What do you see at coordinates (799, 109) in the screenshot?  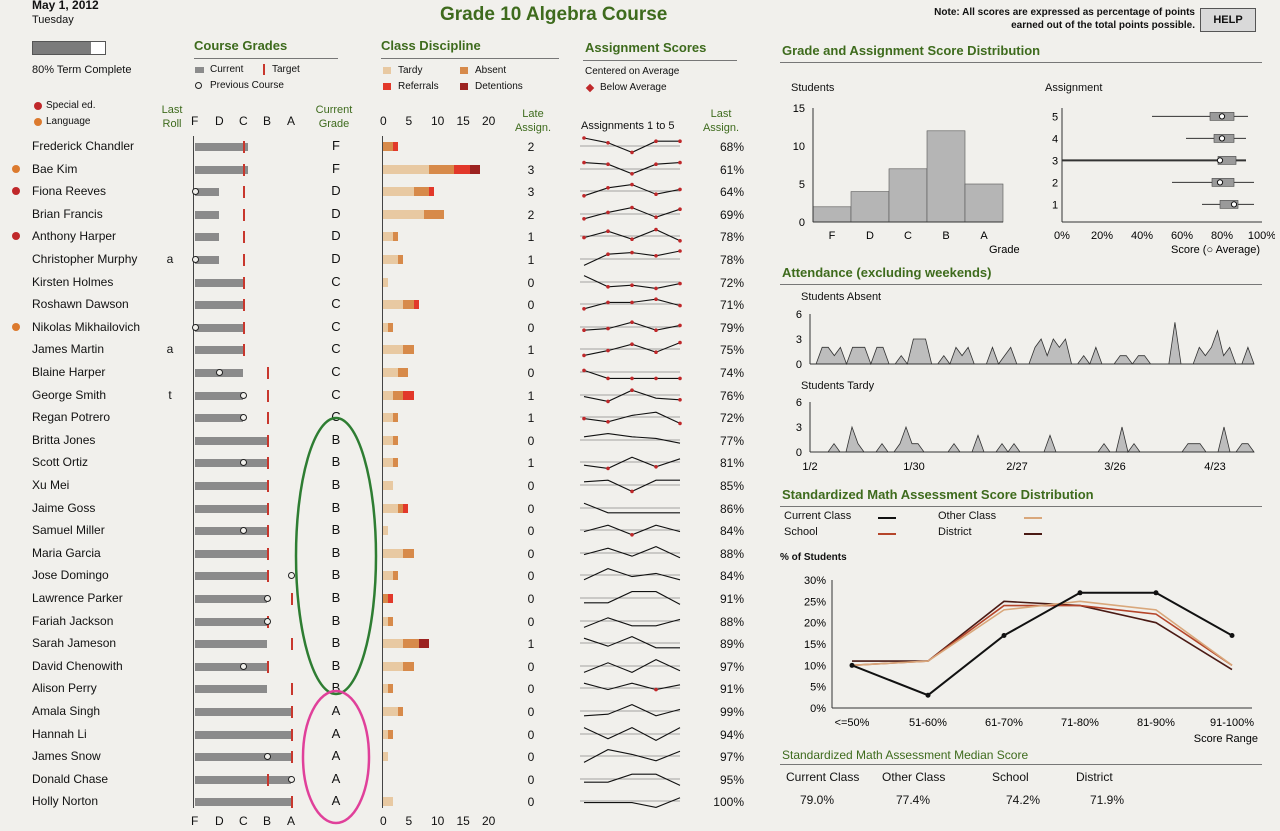 I see `y-tick-label: 15` at bounding box center [799, 109].